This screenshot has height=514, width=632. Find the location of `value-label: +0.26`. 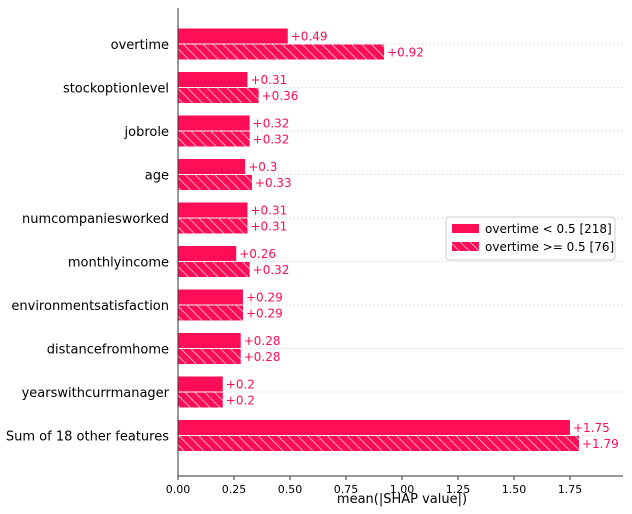

value-label: +0.26 is located at coordinates (257, 254).